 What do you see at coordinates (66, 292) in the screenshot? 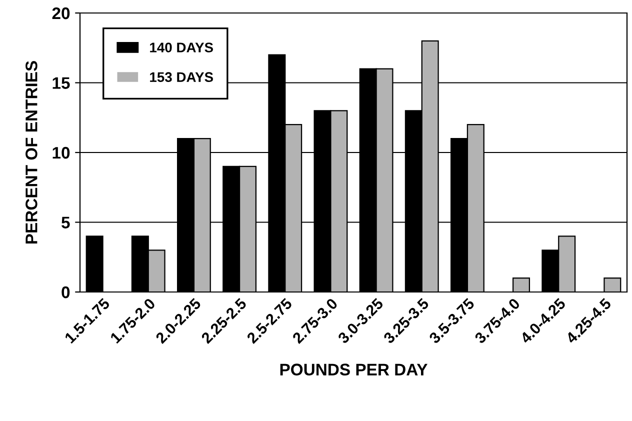
I see `y-tick-label: 0` at bounding box center [66, 292].